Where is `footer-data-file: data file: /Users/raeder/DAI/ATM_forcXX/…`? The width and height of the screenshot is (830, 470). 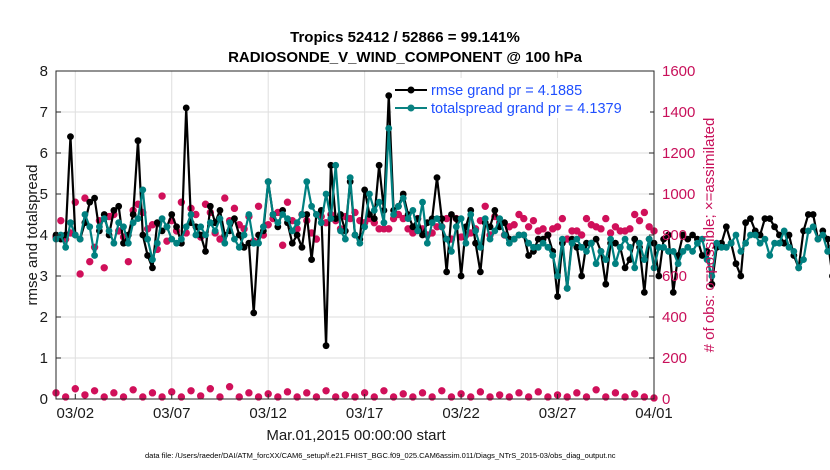 footer-data-file: data file: /Users/raeder/DAI/ATM_forcXX/… is located at coordinates (380, 455).